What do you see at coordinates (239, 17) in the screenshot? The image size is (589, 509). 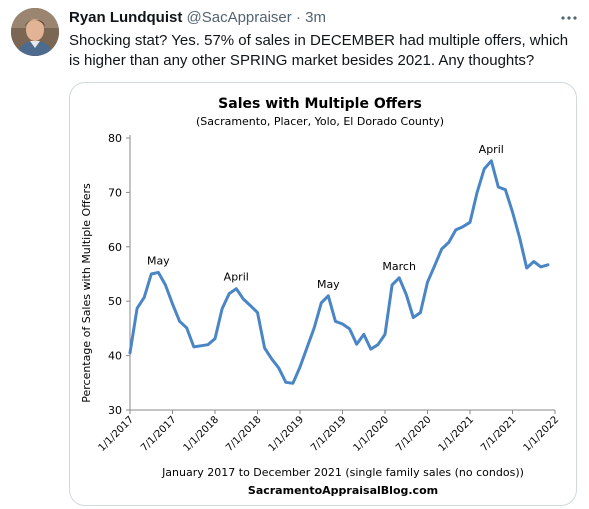 I see `author-handle: @SacAppraiser` at bounding box center [239, 17].